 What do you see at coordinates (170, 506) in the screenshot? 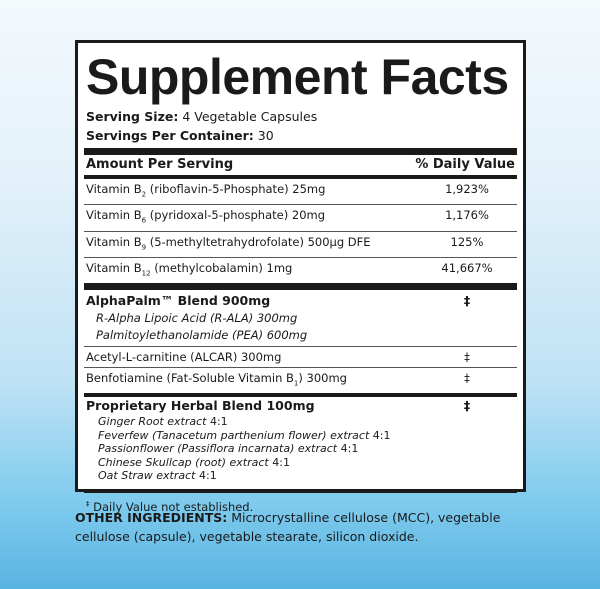
I see `footnote: ‡ Daily Value not established.` at bounding box center [170, 506].